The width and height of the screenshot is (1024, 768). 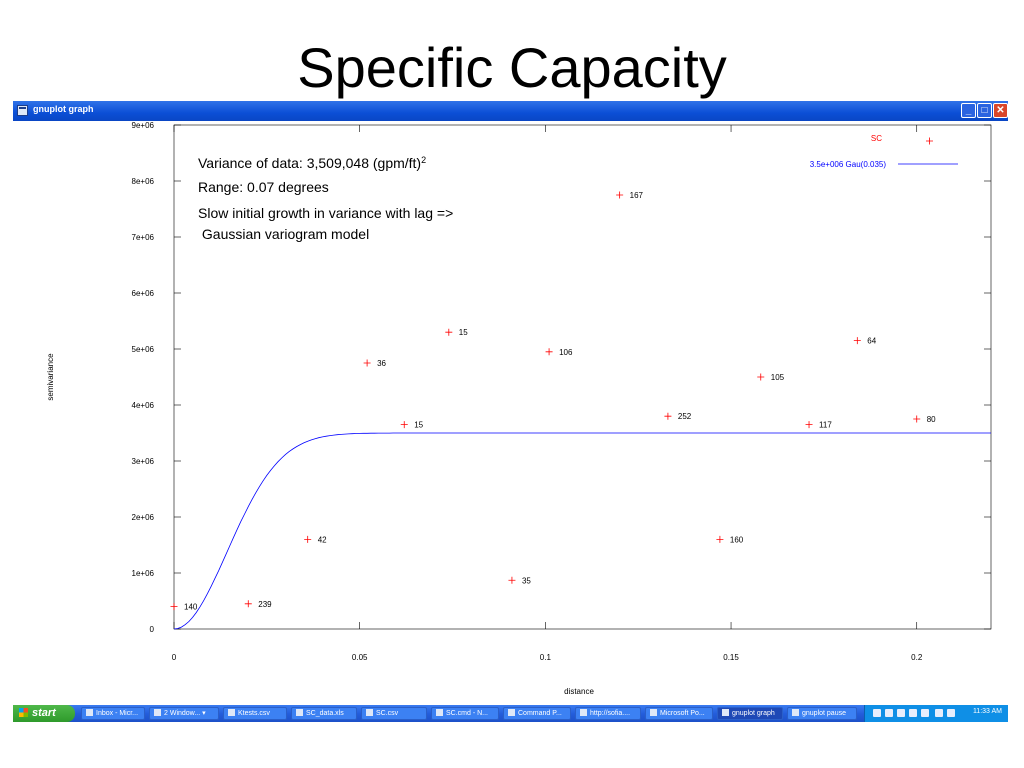 I want to click on excel-icon, so click(x=231, y=712).